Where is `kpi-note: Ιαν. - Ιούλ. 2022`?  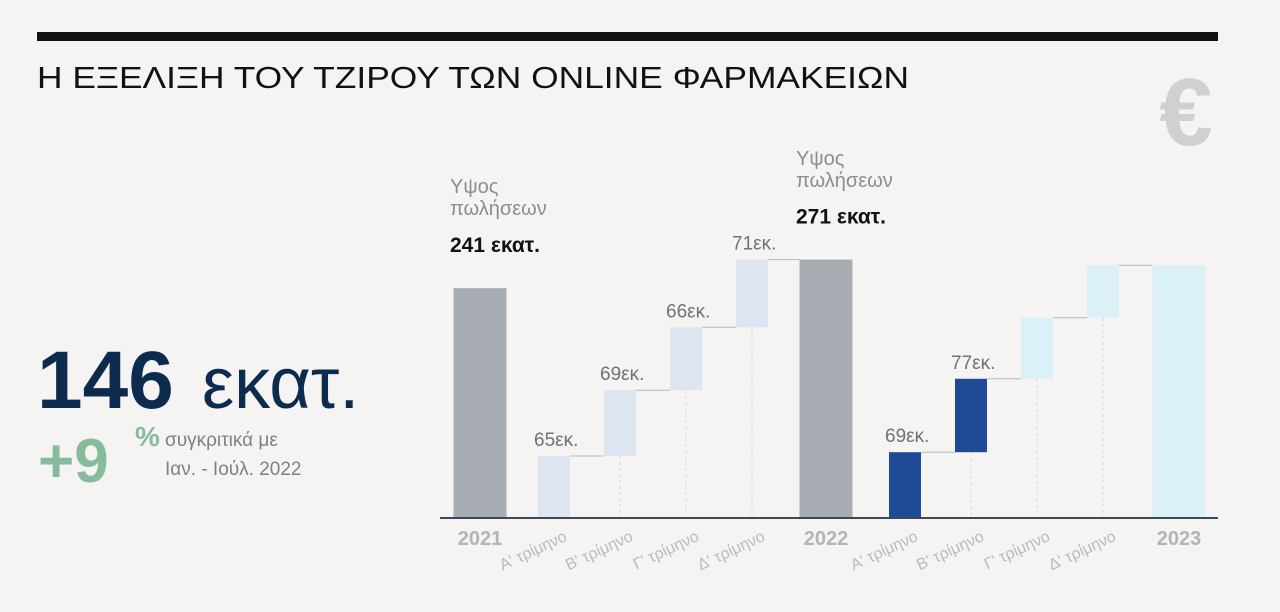 kpi-note: Ιαν. - Ιούλ. 2022 is located at coordinates (233, 469).